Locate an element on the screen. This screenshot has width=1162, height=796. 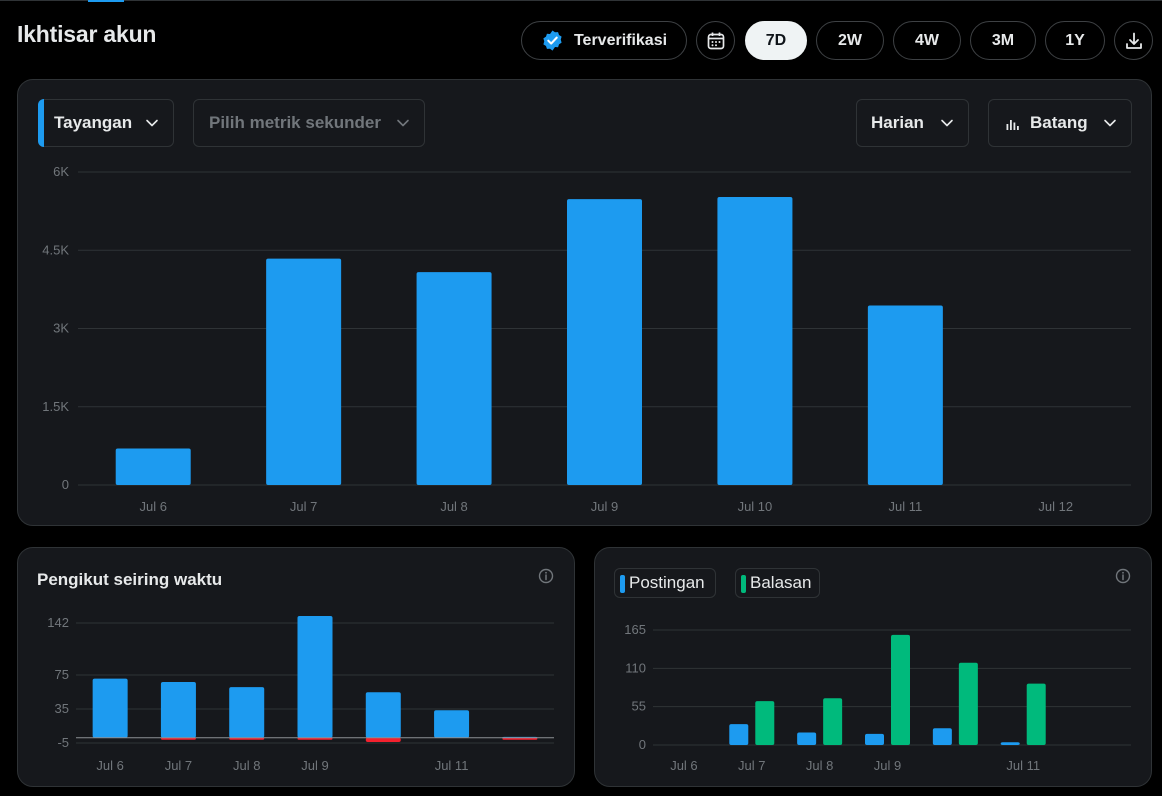
interval-label: Harian is located at coordinates (897, 122).